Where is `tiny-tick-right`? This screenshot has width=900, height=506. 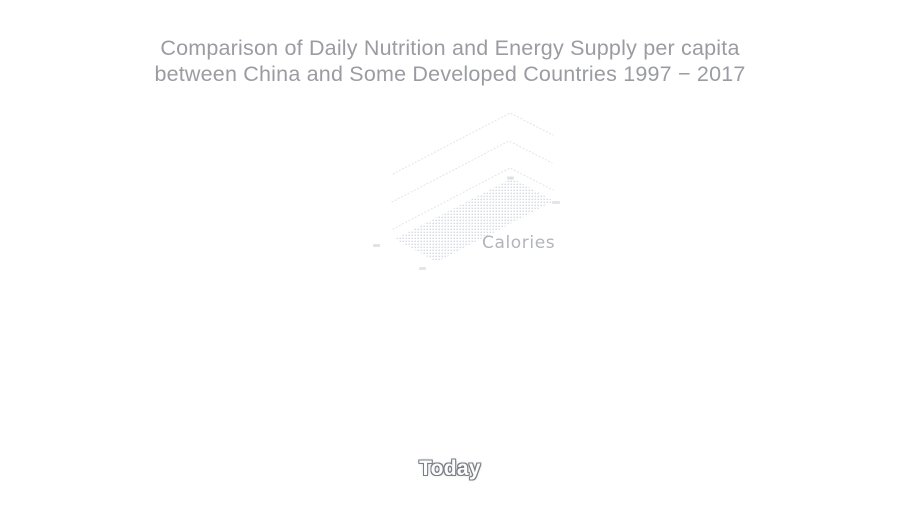
tiny-tick-right is located at coordinates (556, 202).